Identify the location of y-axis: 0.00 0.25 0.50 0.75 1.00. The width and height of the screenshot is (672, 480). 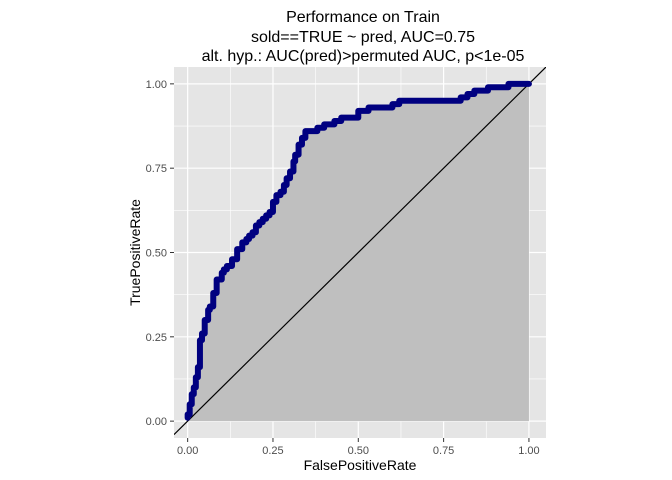
(160, 253).